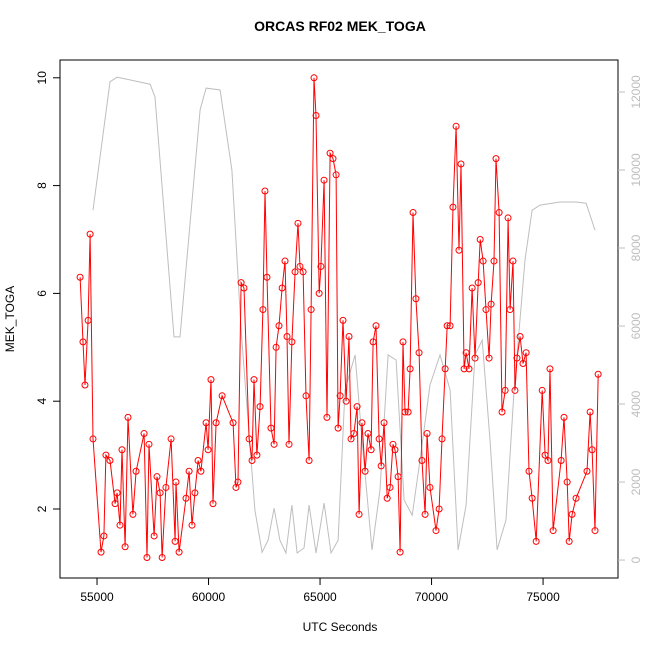  What do you see at coordinates (636, 247) in the screenshot?
I see `y2-tick-label: 8000` at bounding box center [636, 247].